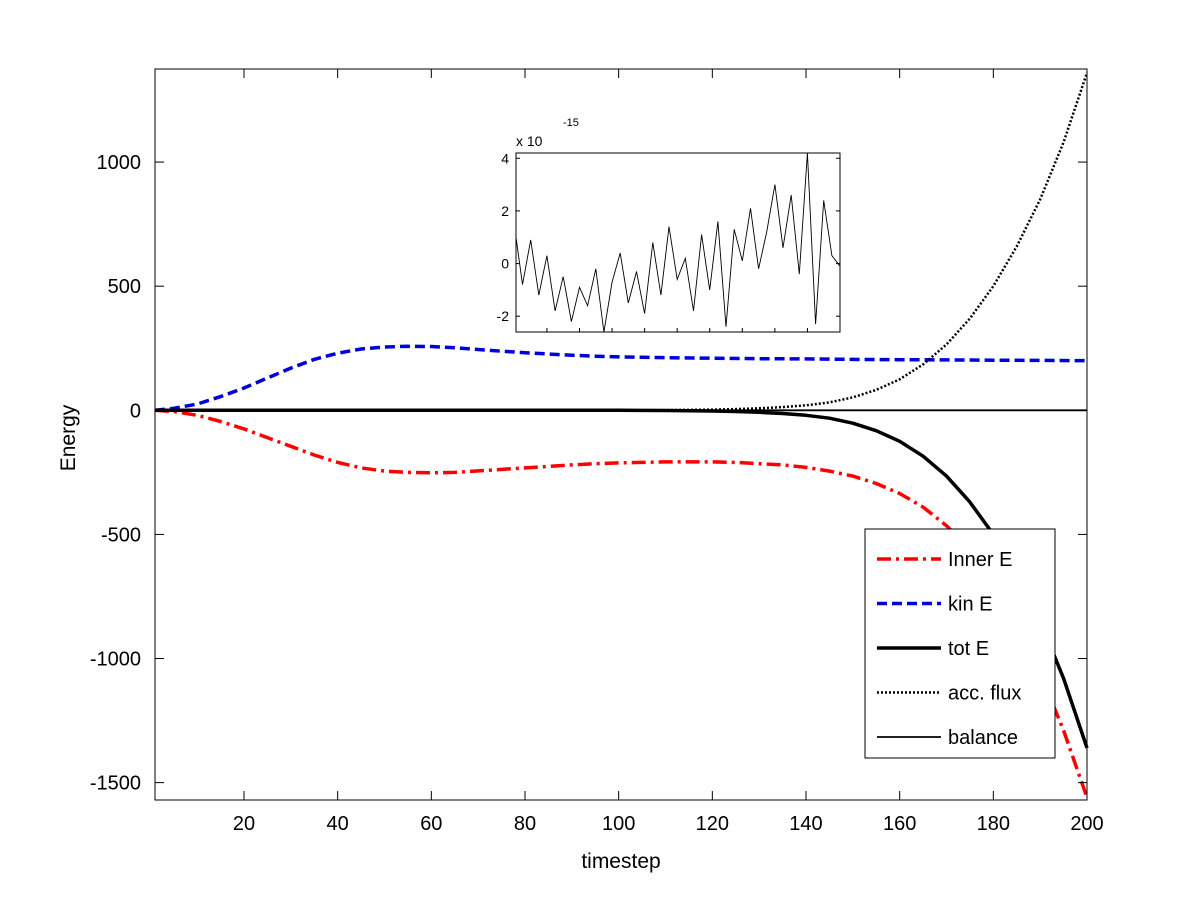 The width and height of the screenshot is (1200, 900). Describe the element at coordinates (244, 824) in the screenshot. I see `x-tick-label: 20` at that location.